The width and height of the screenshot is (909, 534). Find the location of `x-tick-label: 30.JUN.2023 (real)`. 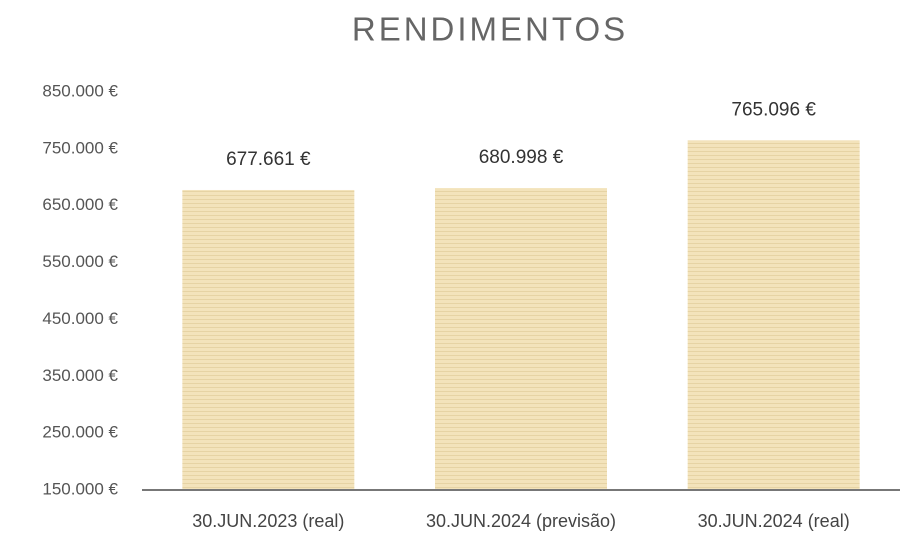

x-tick-label: 30.JUN.2023 (real) is located at coordinates (268, 521).